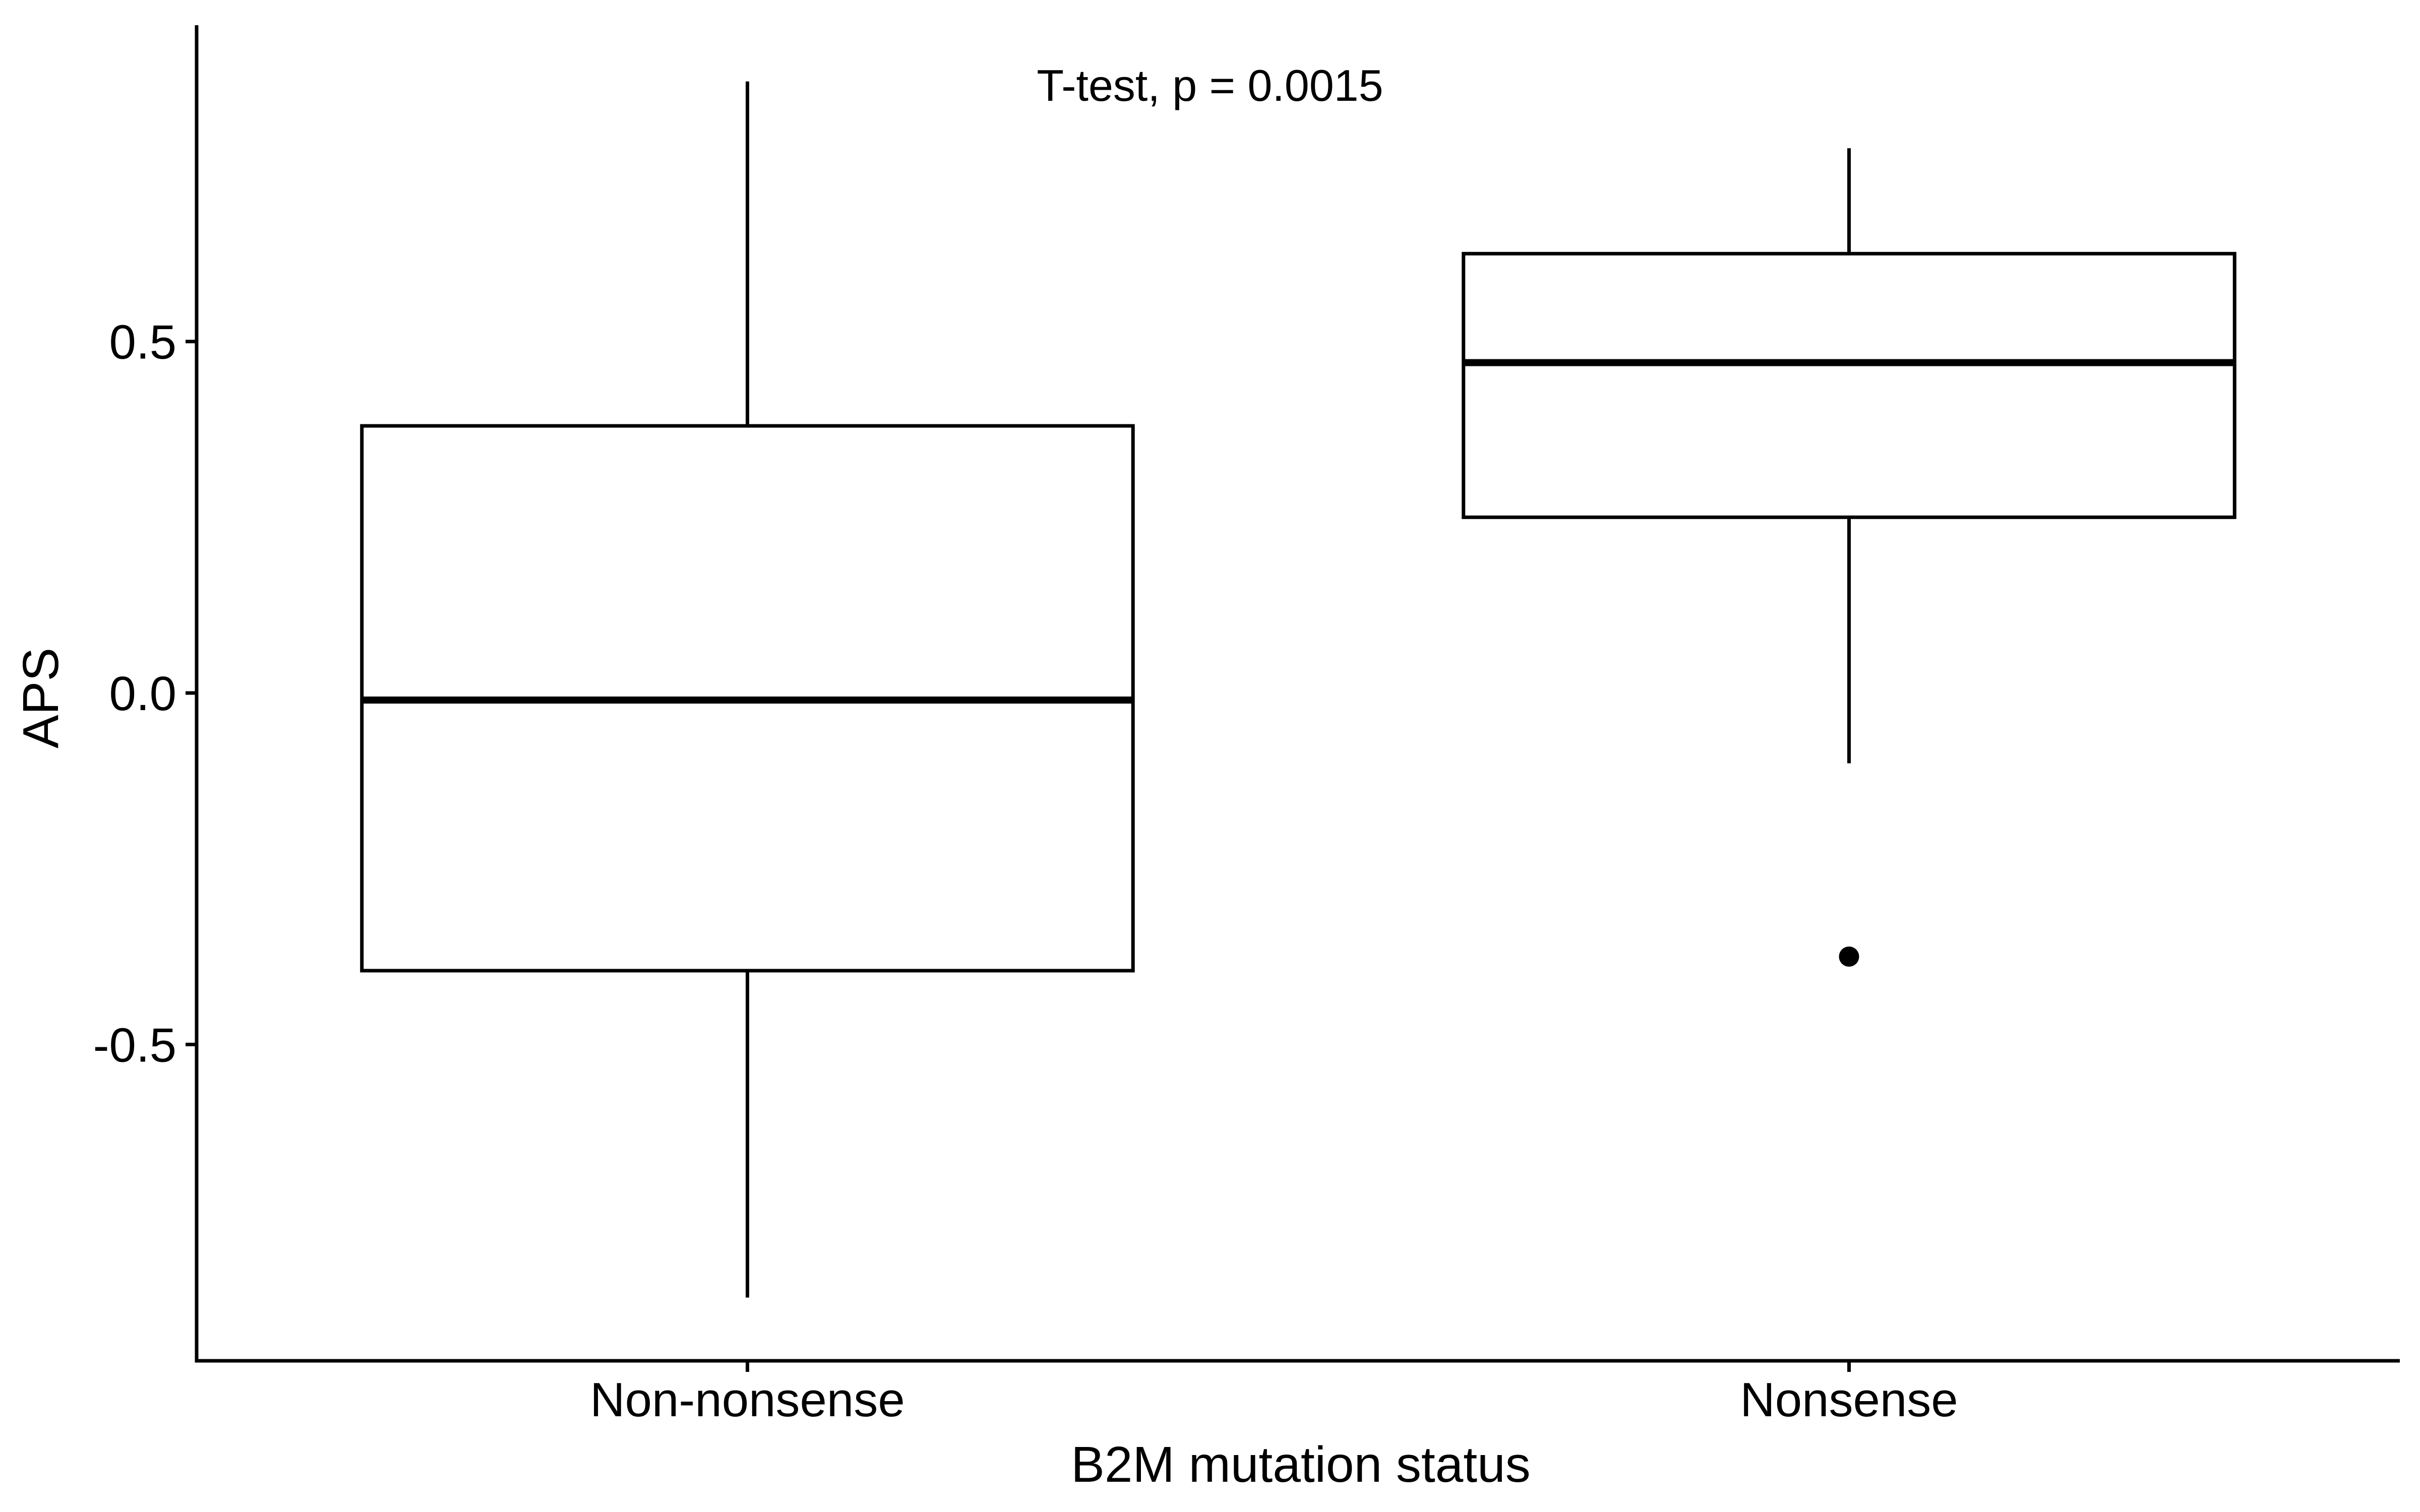 The width and height of the screenshot is (2420, 1512). What do you see at coordinates (747, 1400) in the screenshot?
I see `x-tick-label: Non-nonsense` at bounding box center [747, 1400].